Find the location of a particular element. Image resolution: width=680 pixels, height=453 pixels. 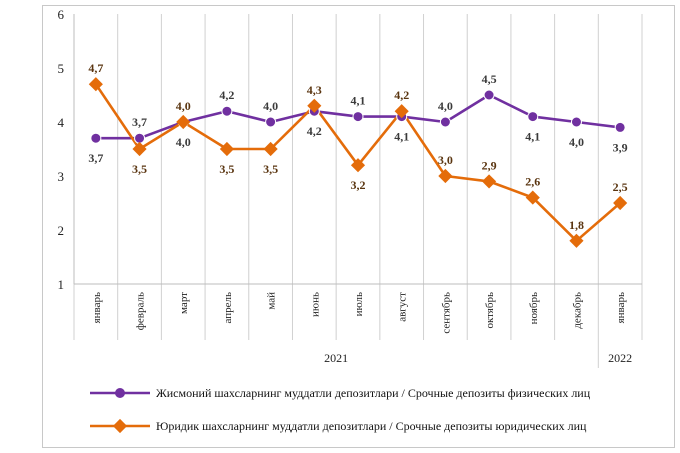

data-label-legal: 4,3 is located at coordinates (314, 90).